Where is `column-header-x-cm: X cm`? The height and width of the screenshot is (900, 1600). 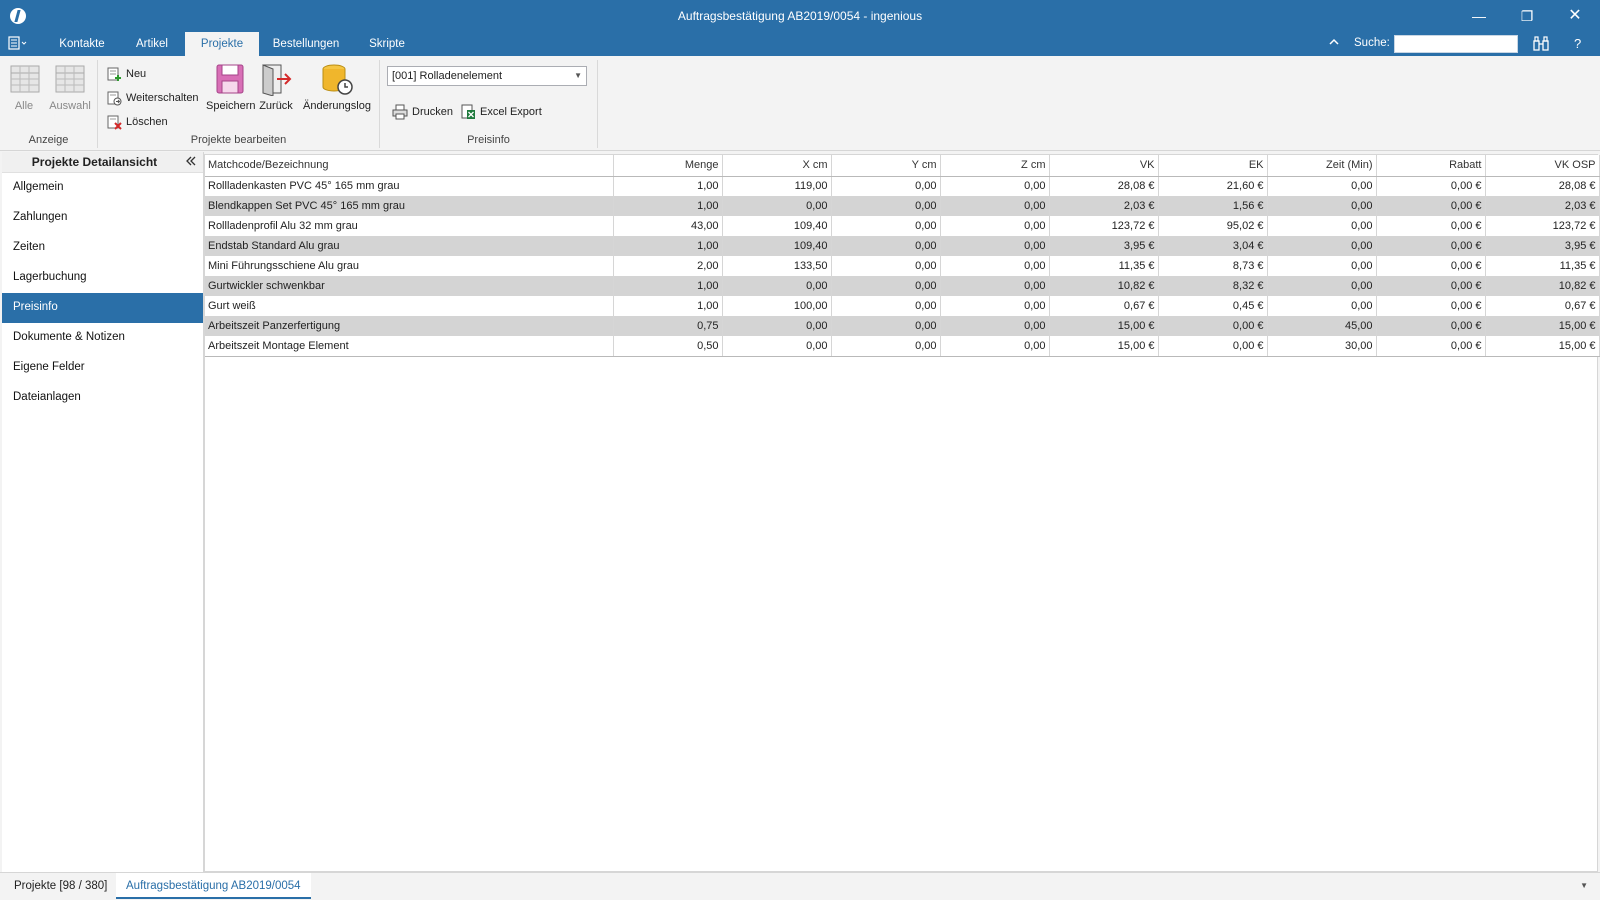
column-header-x-cm: X cm is located at coordinates (777, 166).